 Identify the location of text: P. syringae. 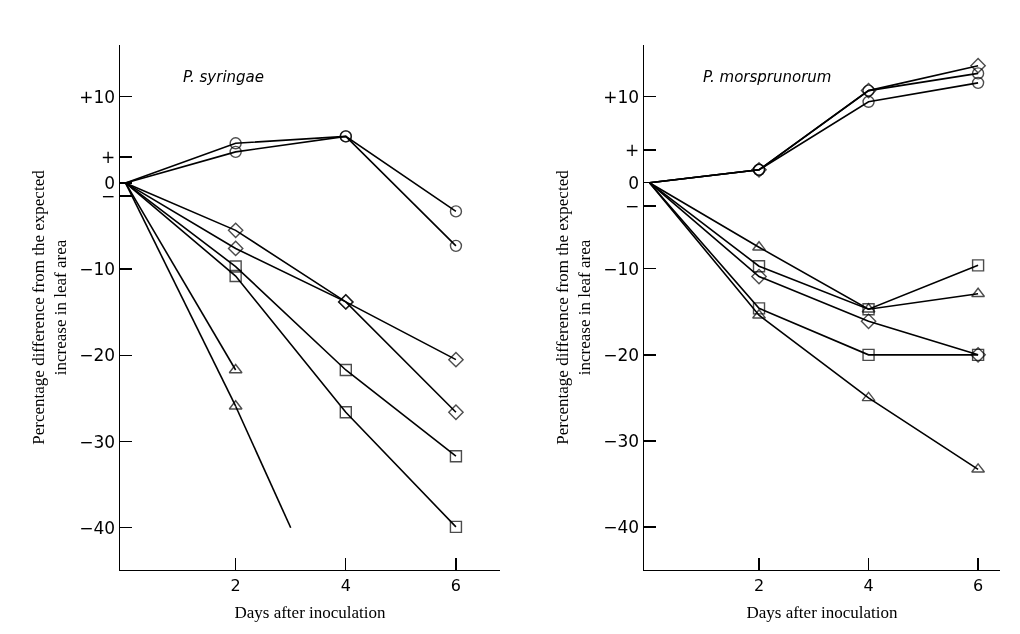
(223, 77).